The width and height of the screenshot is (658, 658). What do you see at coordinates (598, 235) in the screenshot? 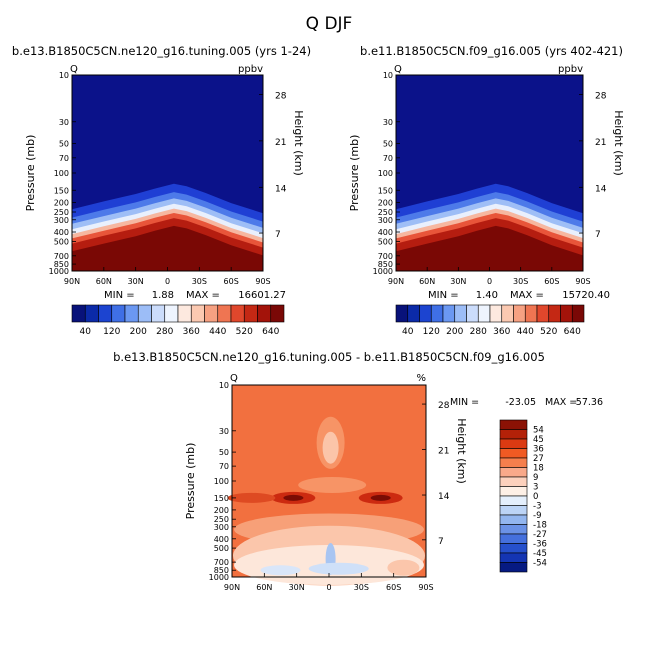
I see `panel-model_b-htick-label-3: 7` at bounding box center [598, 235].